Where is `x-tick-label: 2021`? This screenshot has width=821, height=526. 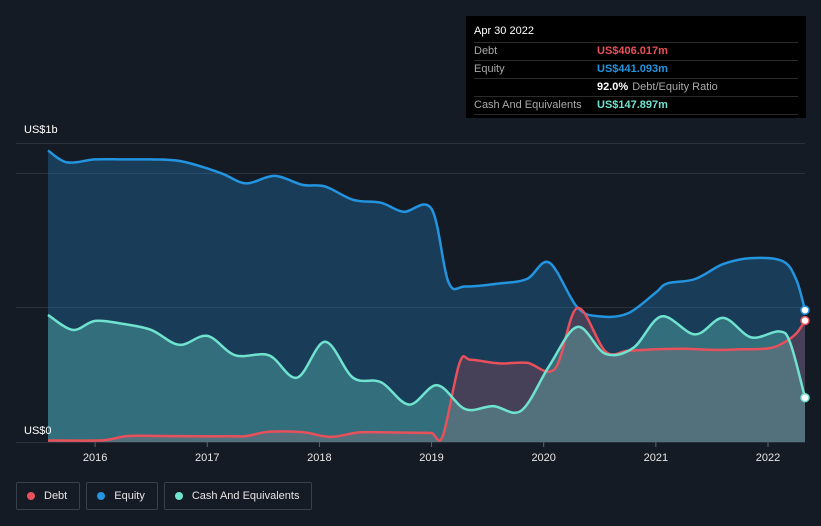
x-tick-label: 2021 is located at coordinates (656, 458).